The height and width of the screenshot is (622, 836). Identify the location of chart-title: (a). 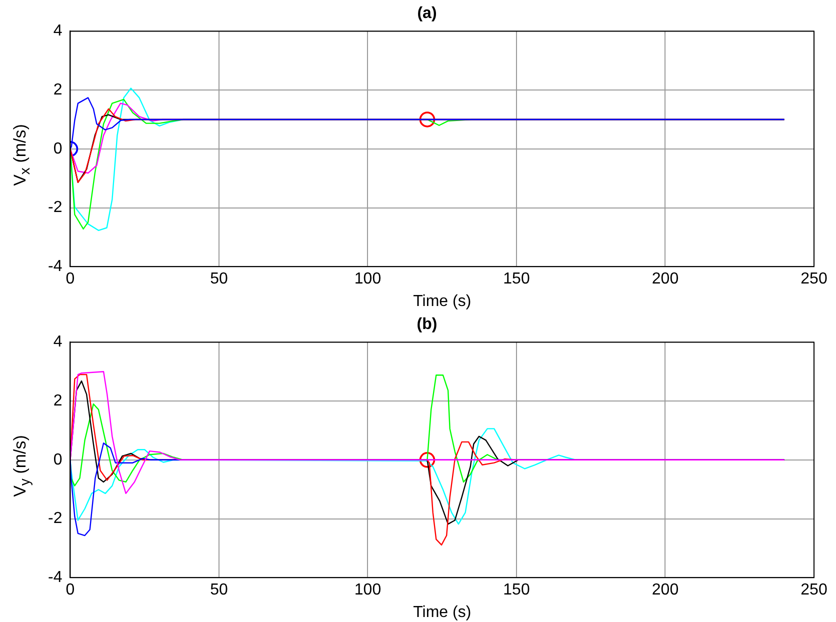
(427, 13).